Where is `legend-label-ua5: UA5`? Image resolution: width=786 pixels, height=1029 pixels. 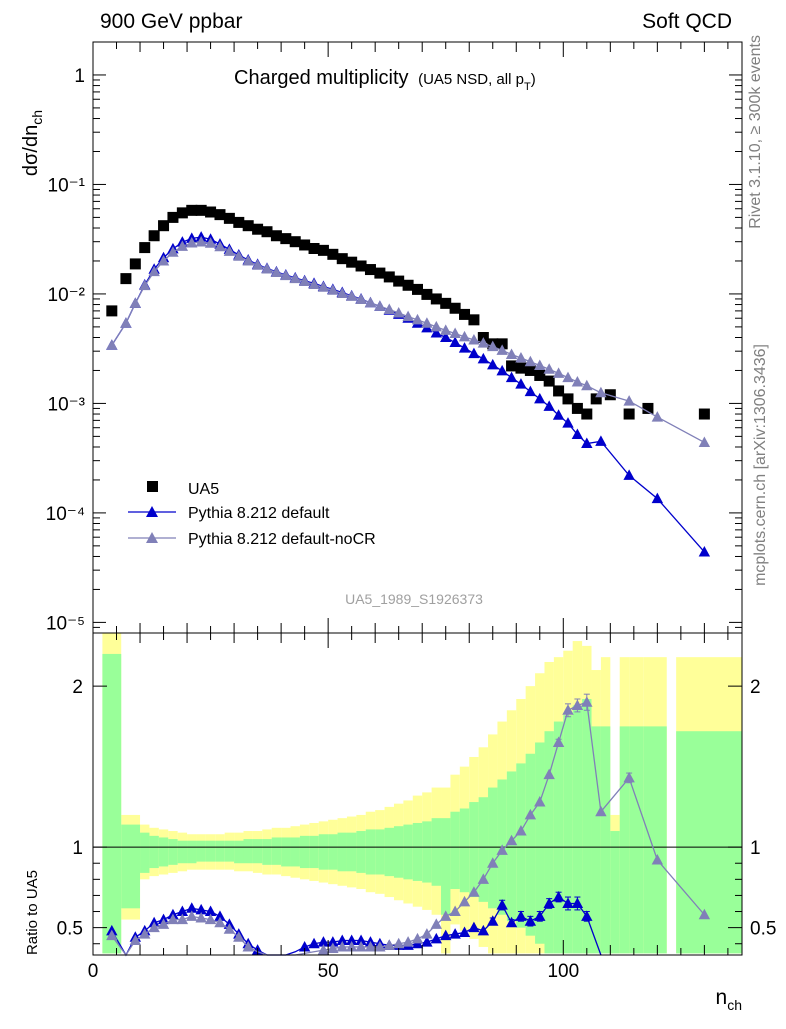 legend-label-ua5: UA5 is located at coordinates (203, 489).